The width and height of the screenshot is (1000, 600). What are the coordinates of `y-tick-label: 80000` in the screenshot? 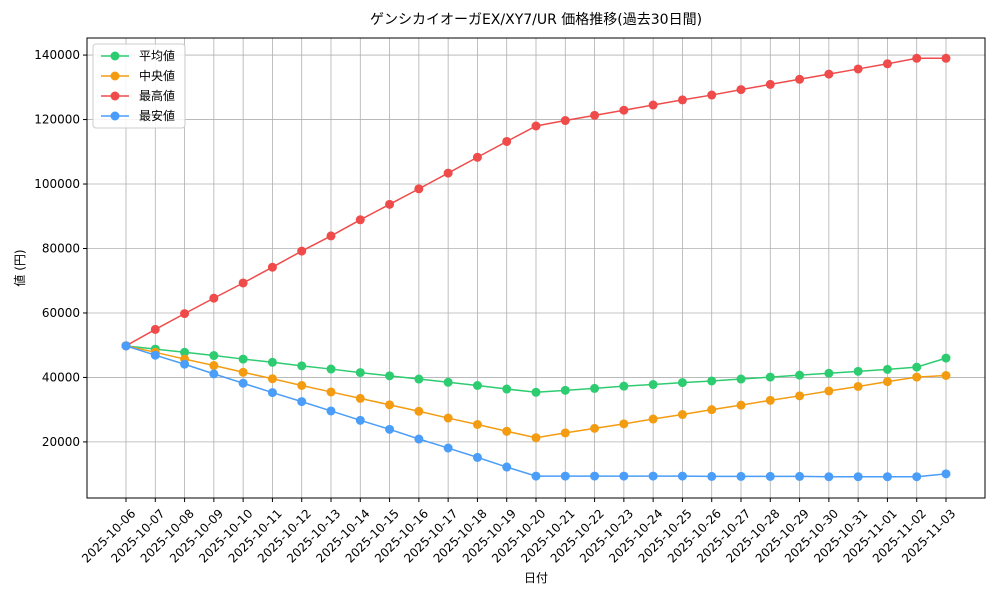 It's located at (61, 248).